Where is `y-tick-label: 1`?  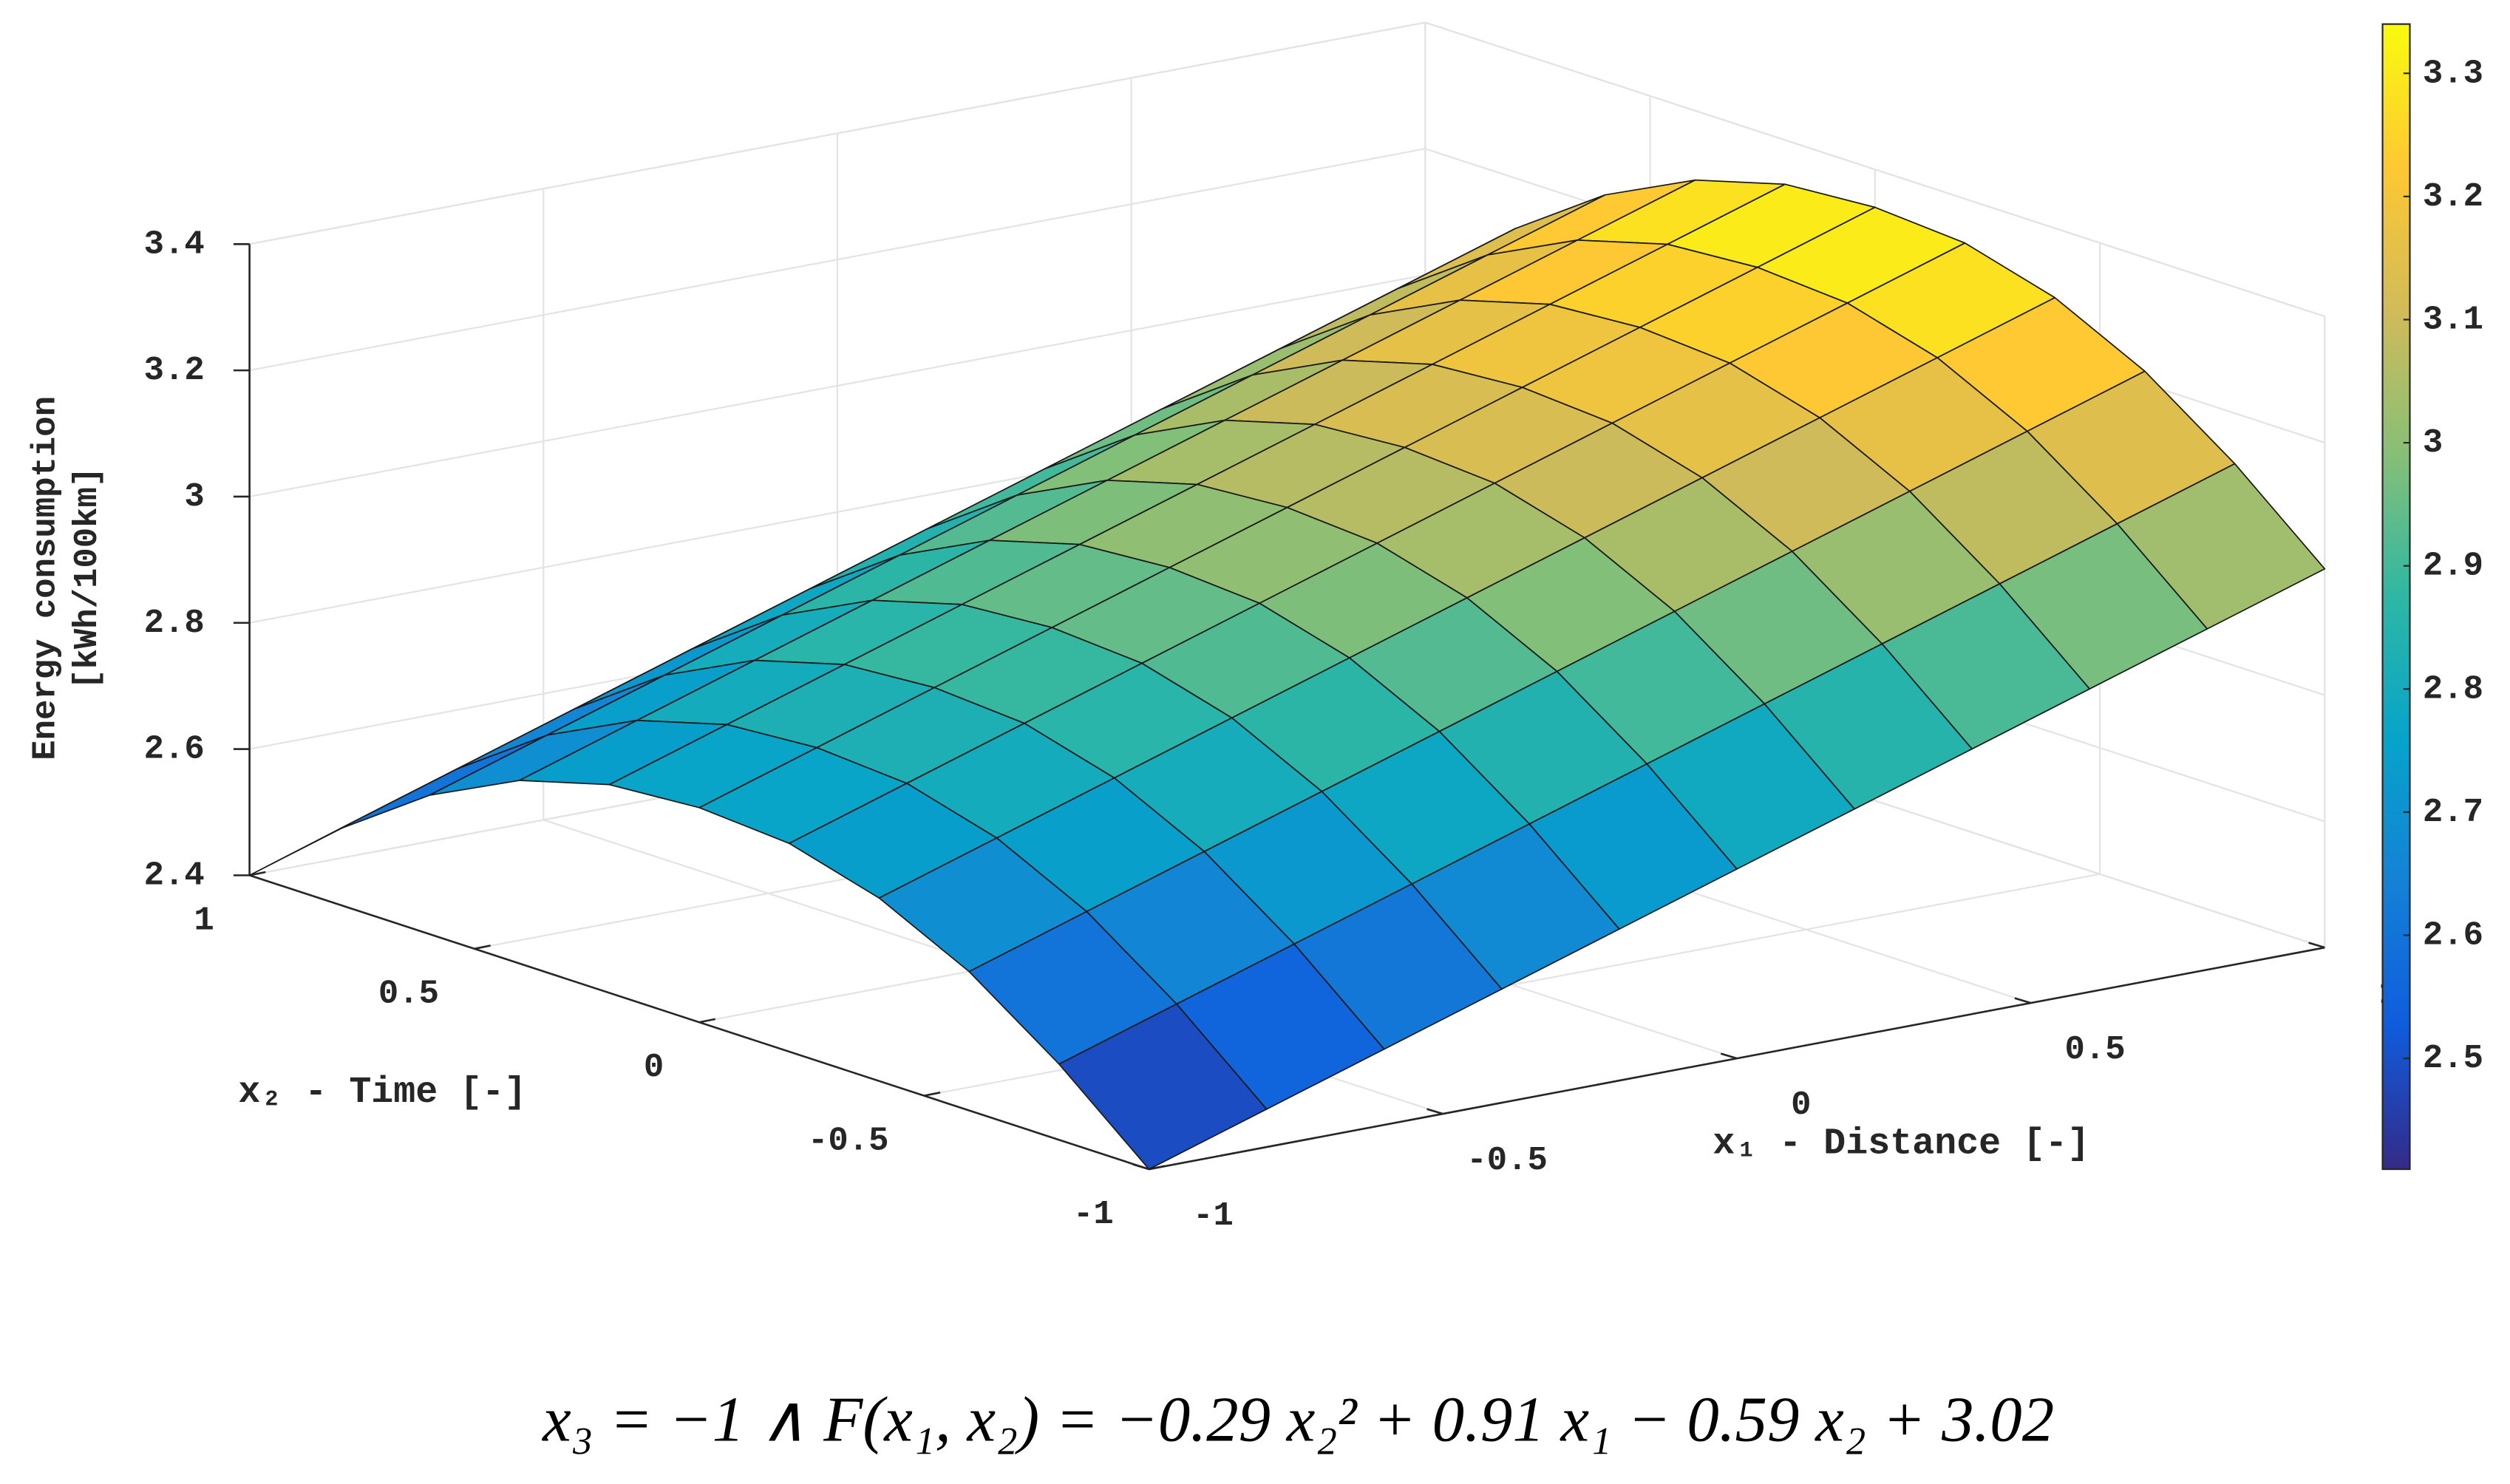 y-tick-label: 1 is located at coordinates (204, 920).